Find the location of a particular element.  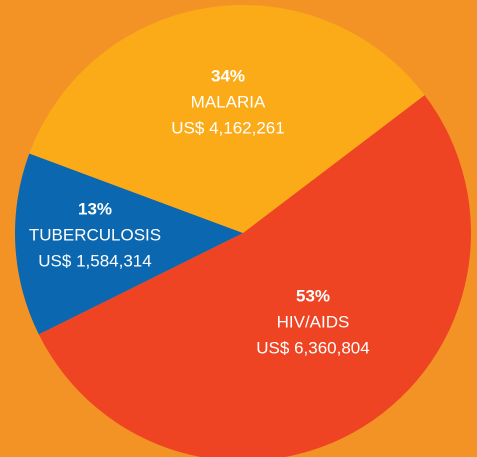

slice-percent: 53% is located at coordinates (313, 295).